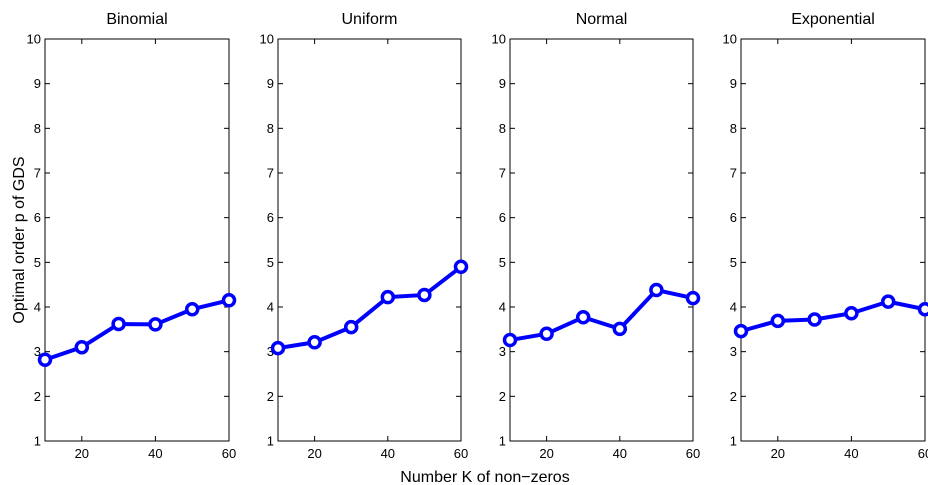 The height and width of the screenshot is (485, 928). What do you see at coordinates (19, 239) in the screenshot?
I see `y-axis-label: Optimal order p of GDS` at bounding box center [19, 239].